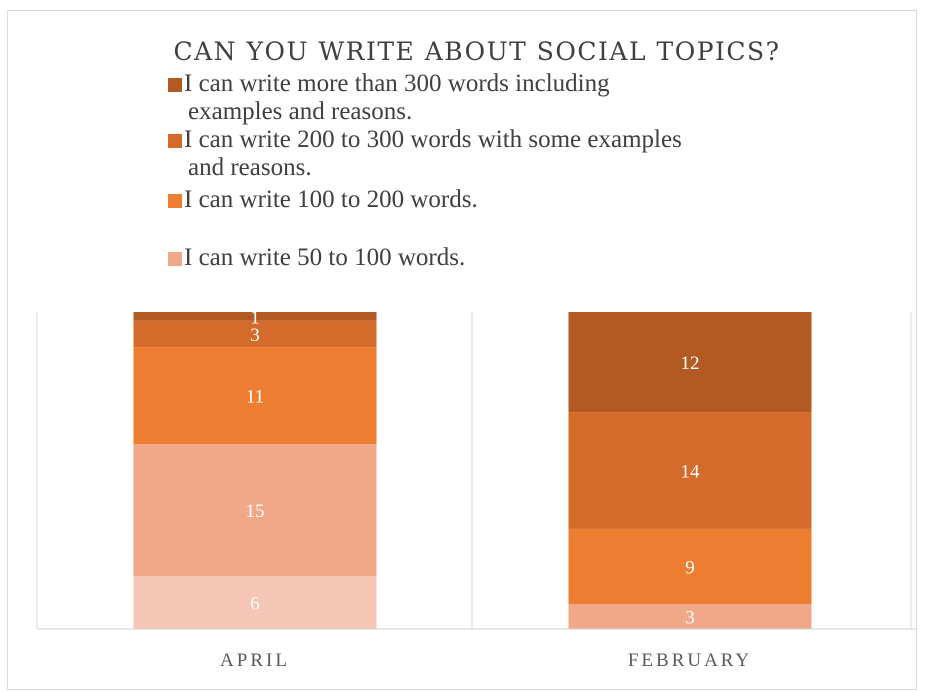  I want to click on data-label-february-4: 12, so click(690, 363).